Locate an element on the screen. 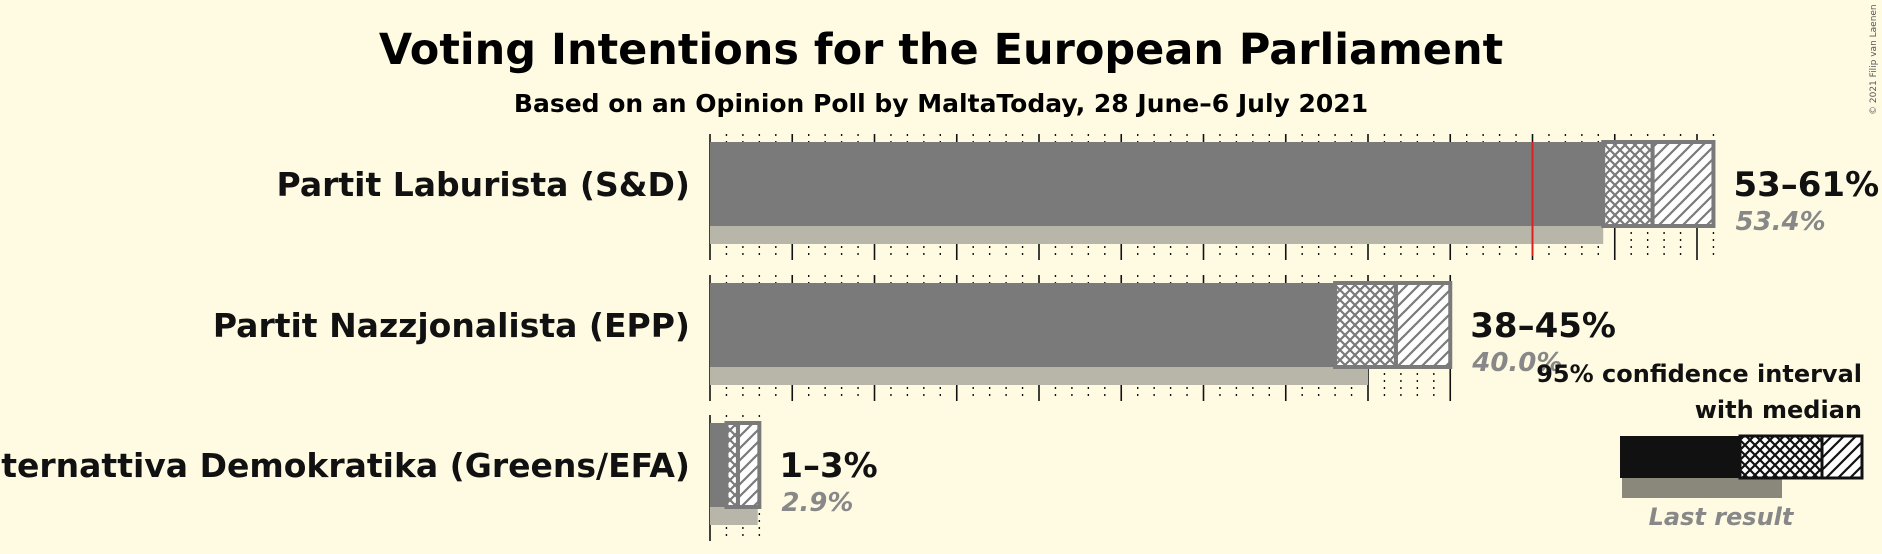  legend-ci-hatch is located at coordinates (1842, 457).